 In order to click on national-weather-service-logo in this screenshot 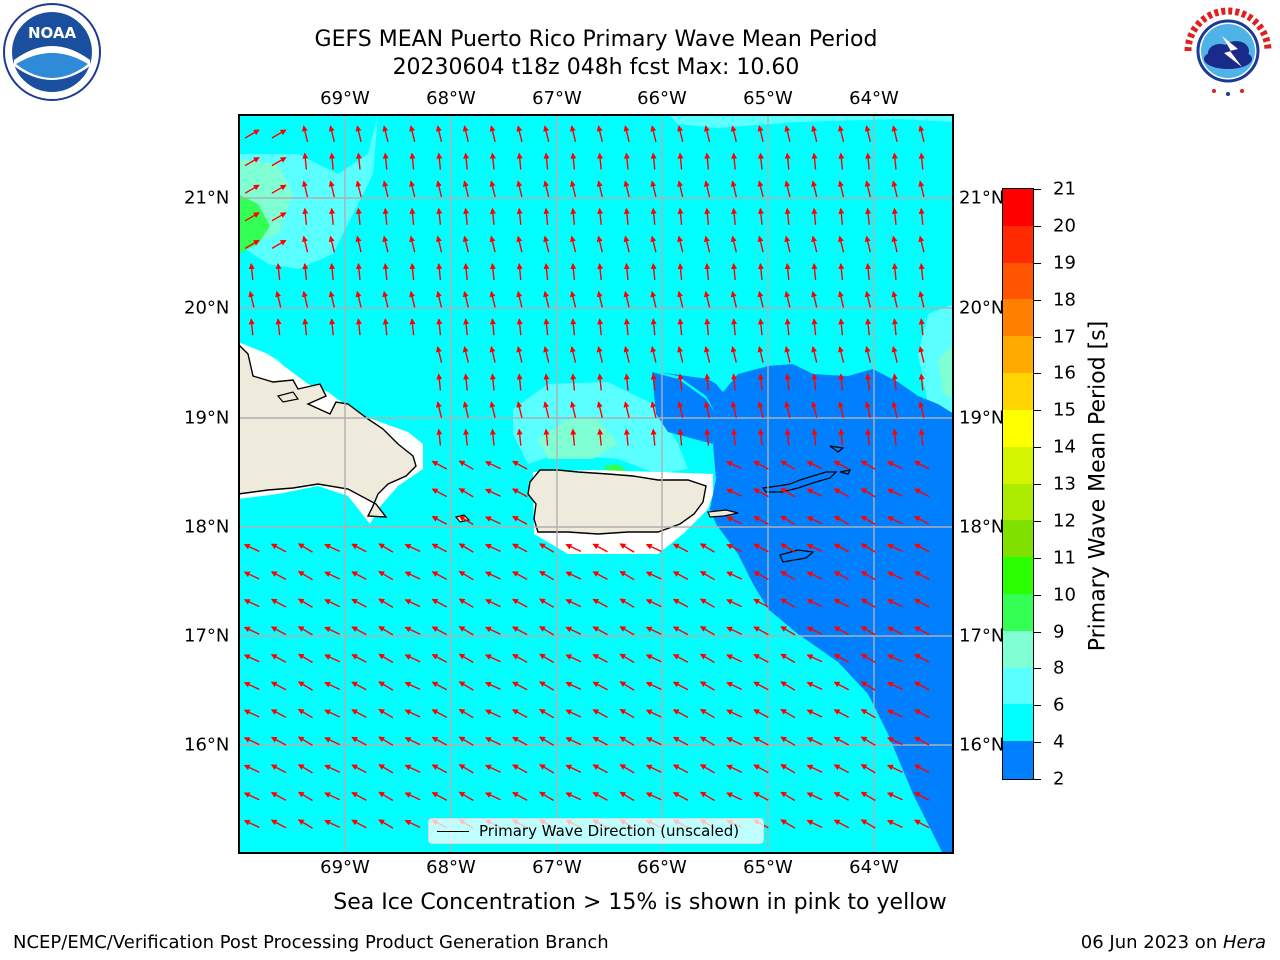, I will do `click(1228, 51)`.